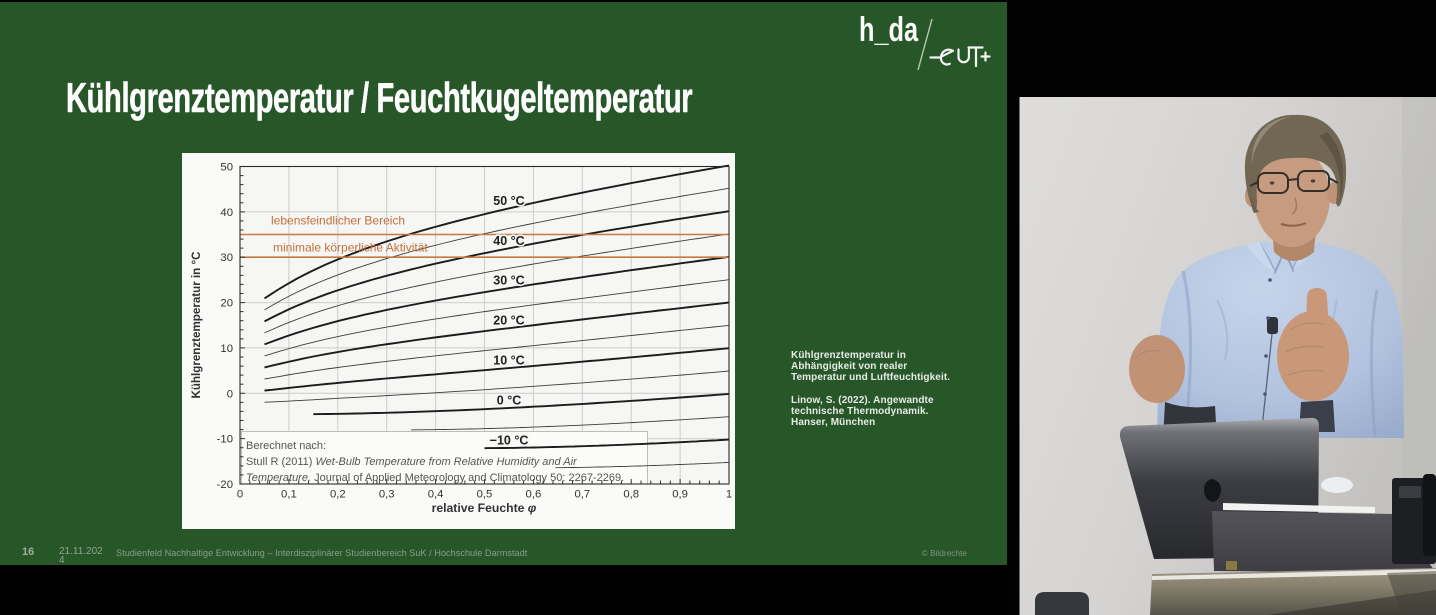 The height and width of the screenshot is (615, 1436). What do you see at coordinates (680, 495) in the screenshot?
I see `svg-text: 0,9` at bounding box center [680, 495].